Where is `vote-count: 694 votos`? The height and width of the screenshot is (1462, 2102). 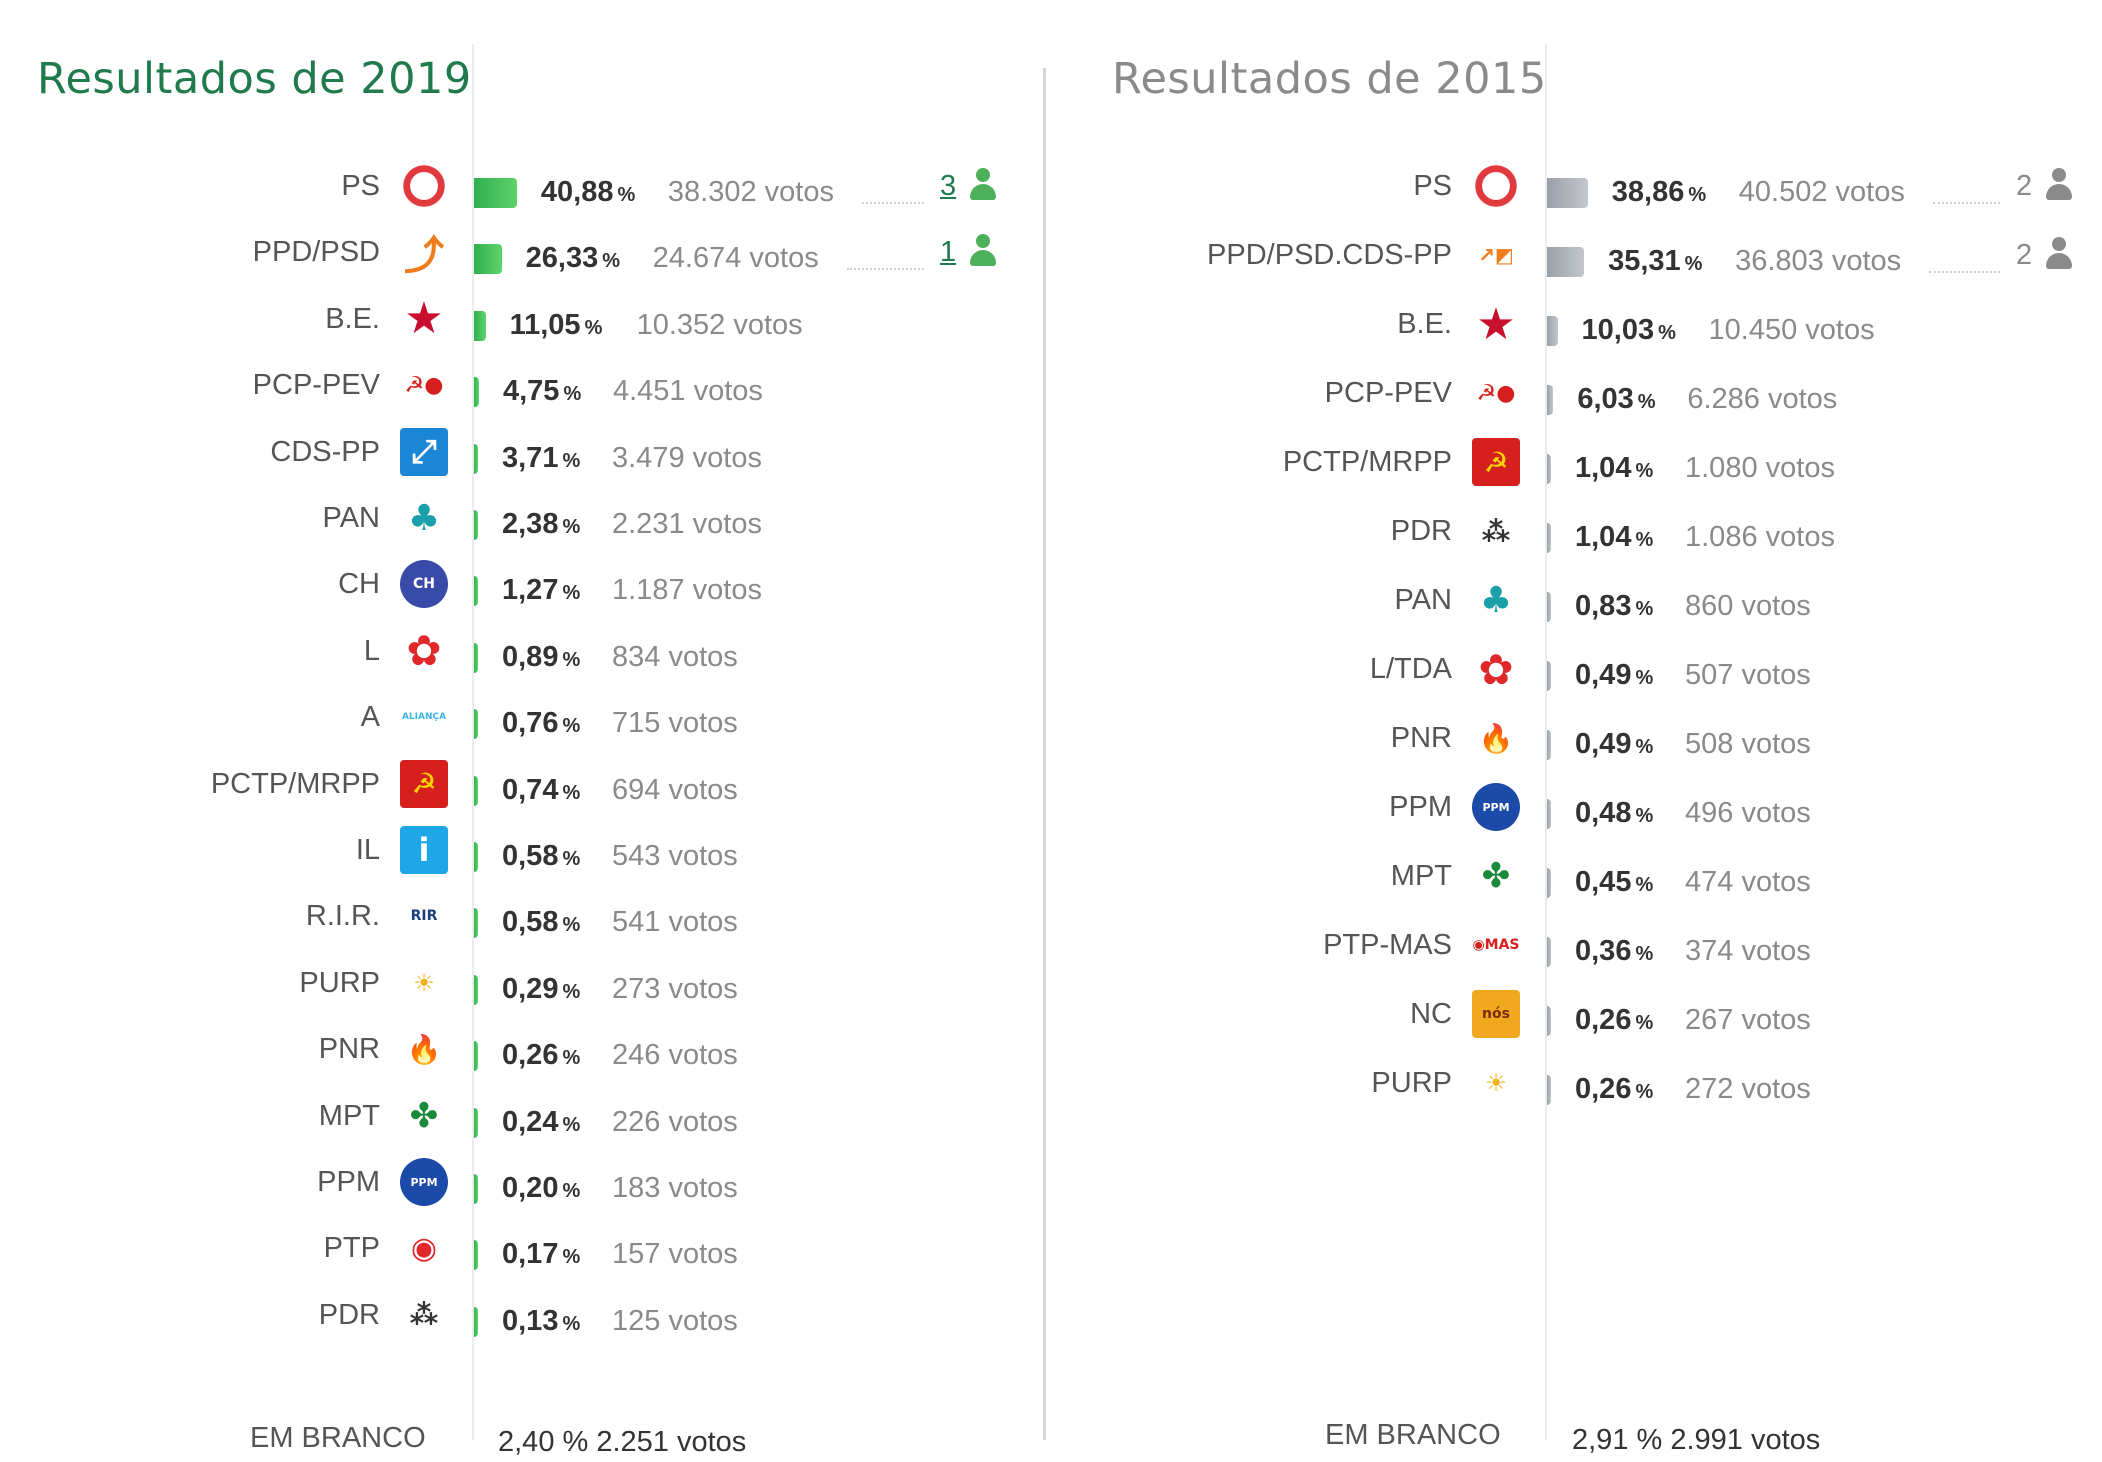 vote-count: 694 votos is located at coordinates (675, 789).